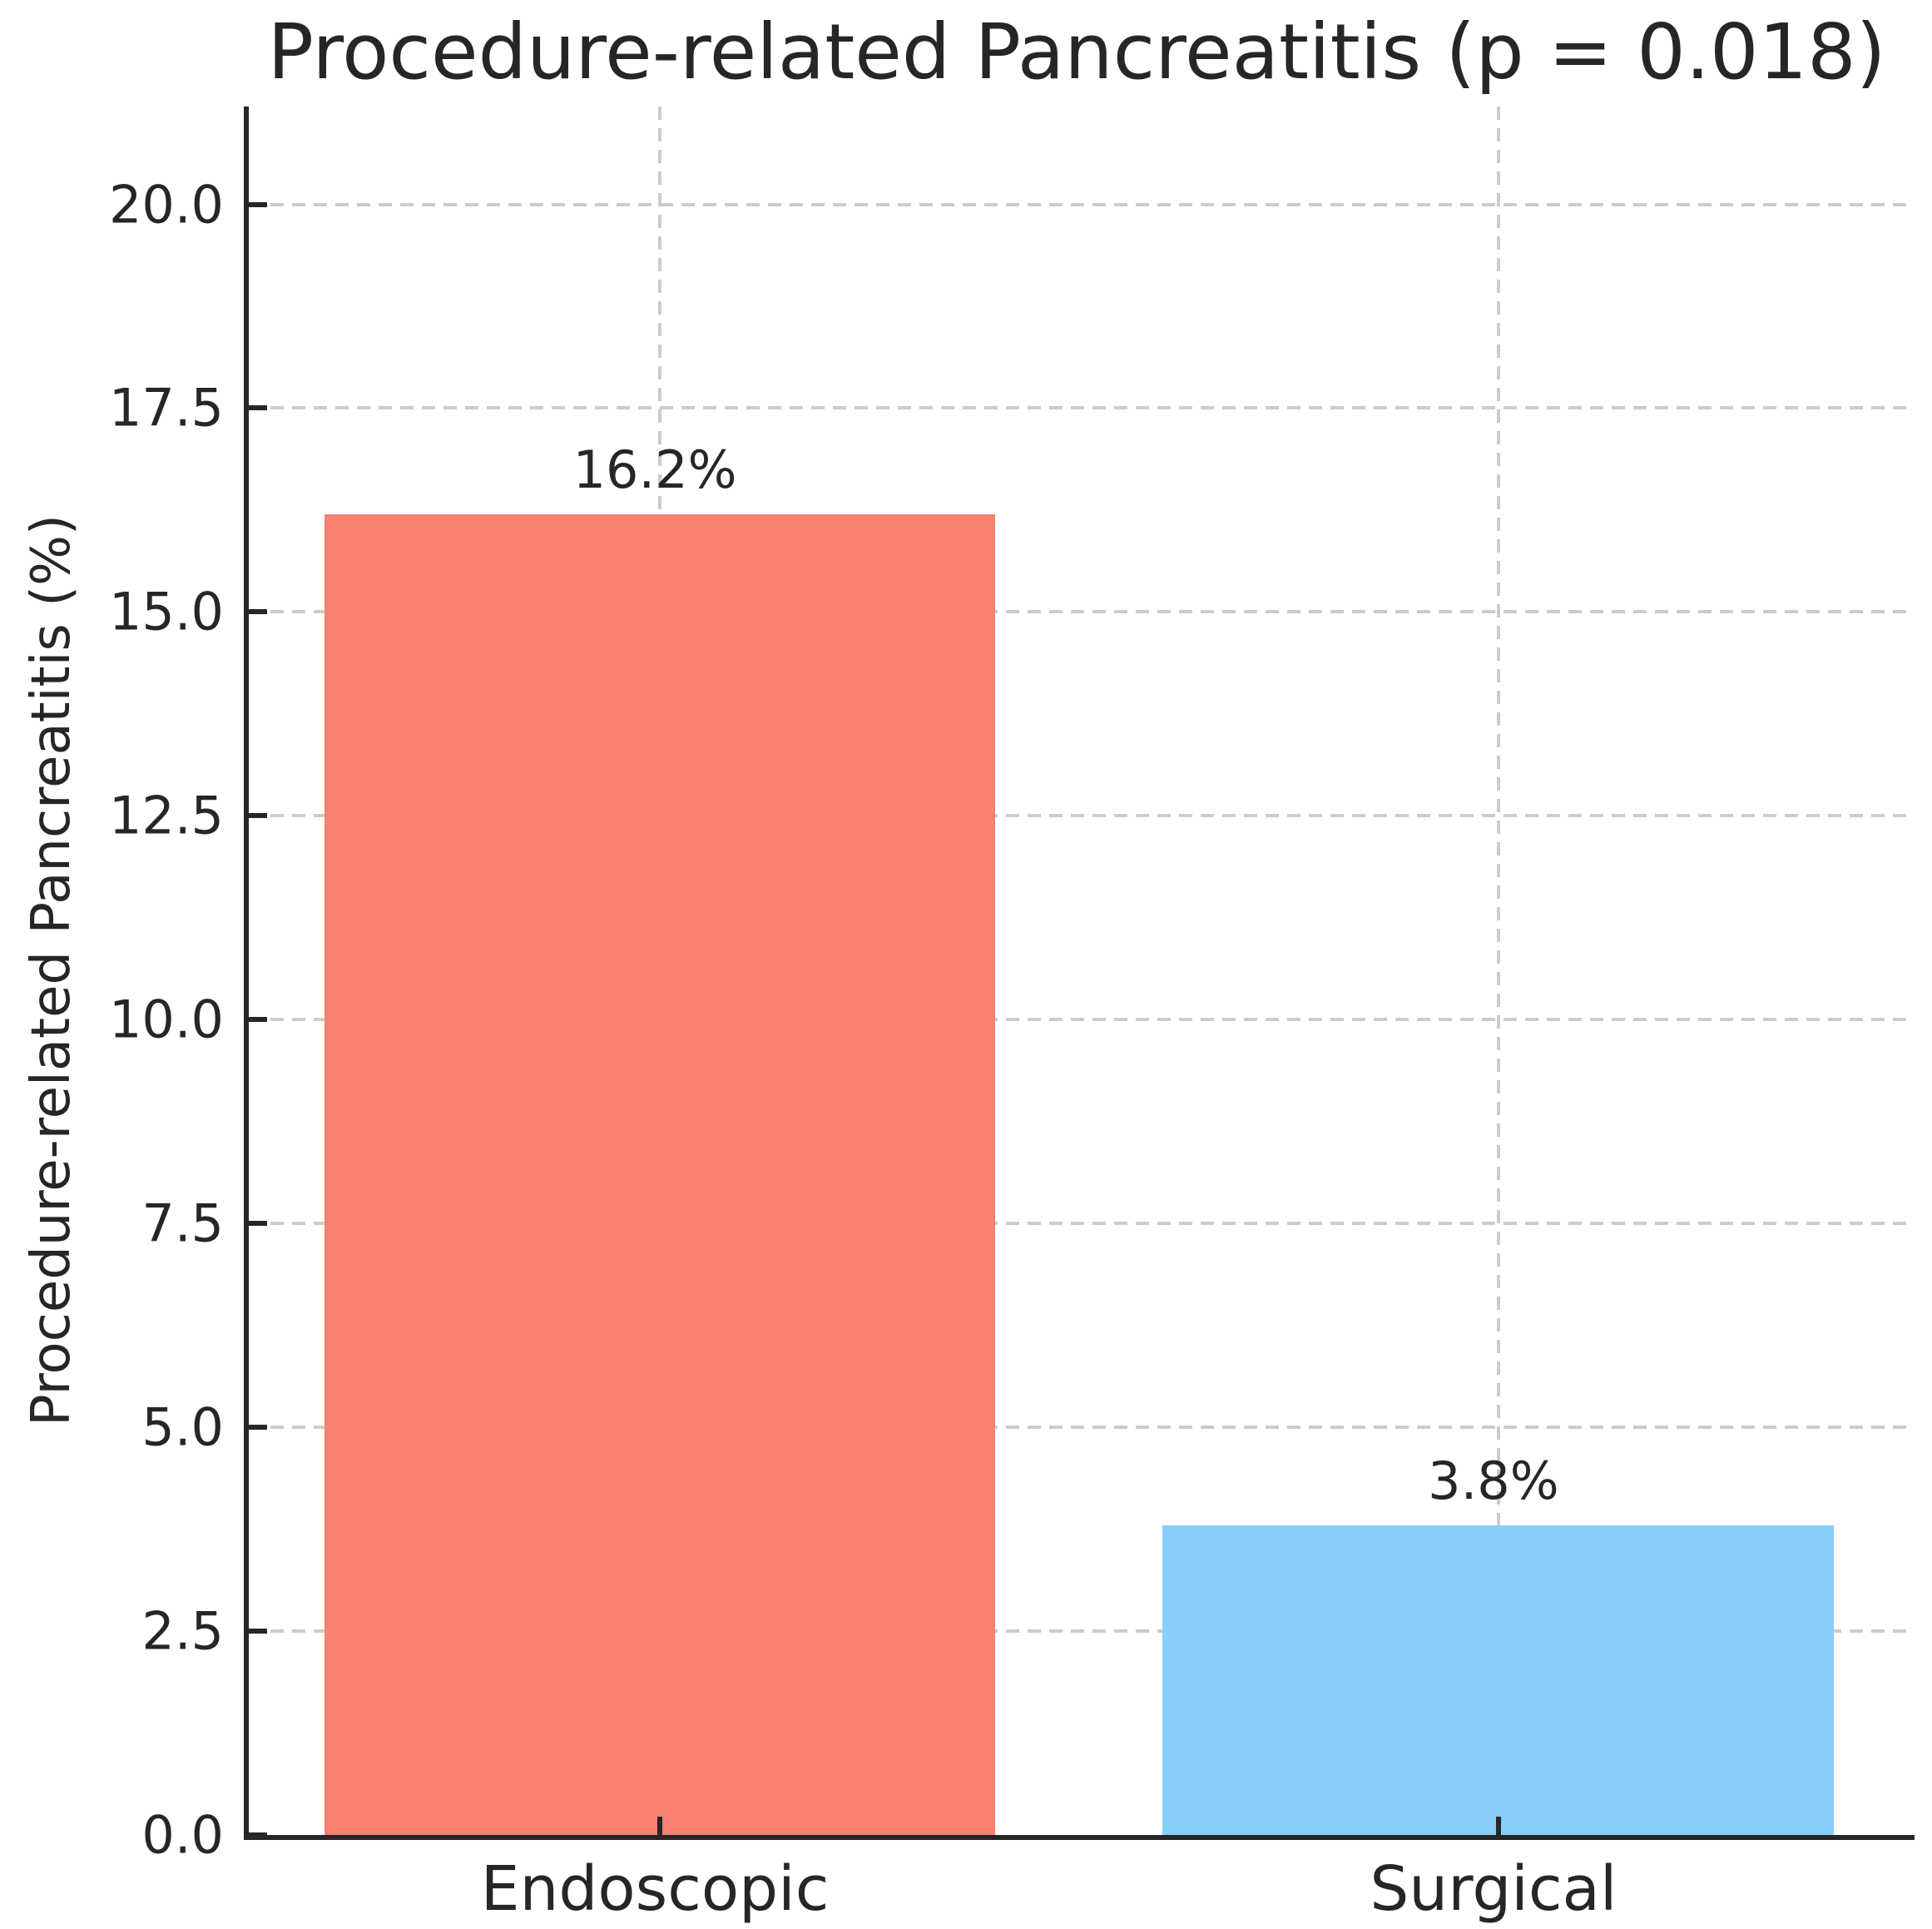  I want to click on h-gridline-12.5, so click(1082, 816).